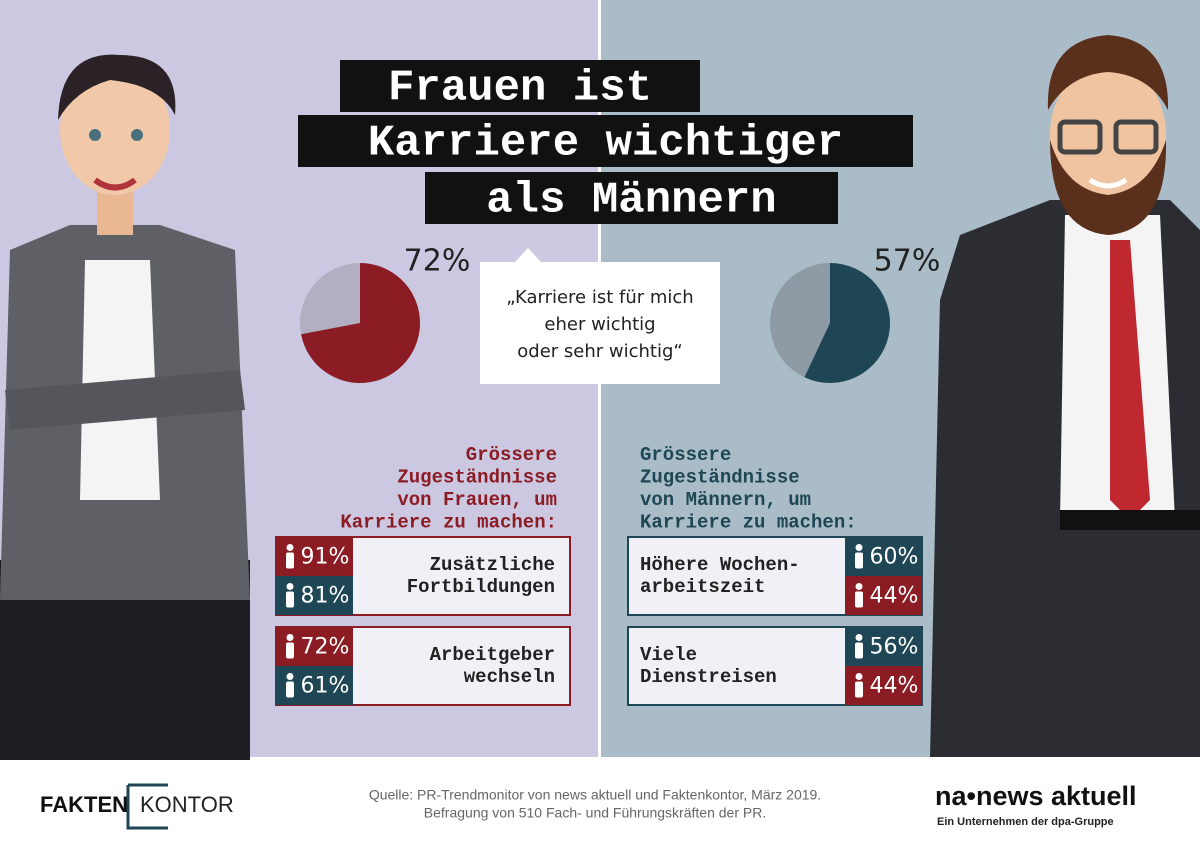  Describe the element at coordinates (147, 806) in the screenshot. I see `logo-frame` at that location.